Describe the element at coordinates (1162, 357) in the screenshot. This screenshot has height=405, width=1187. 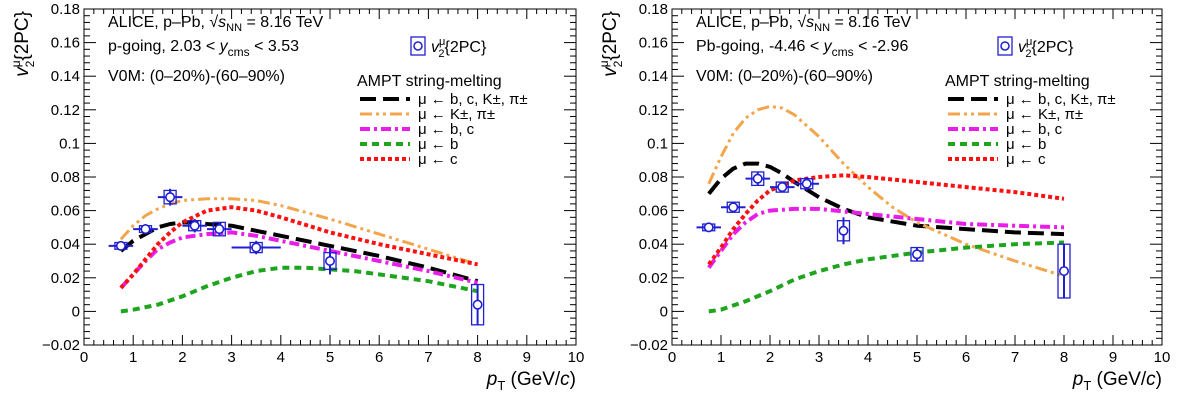
I see `x-tick-label: 10` at that location.